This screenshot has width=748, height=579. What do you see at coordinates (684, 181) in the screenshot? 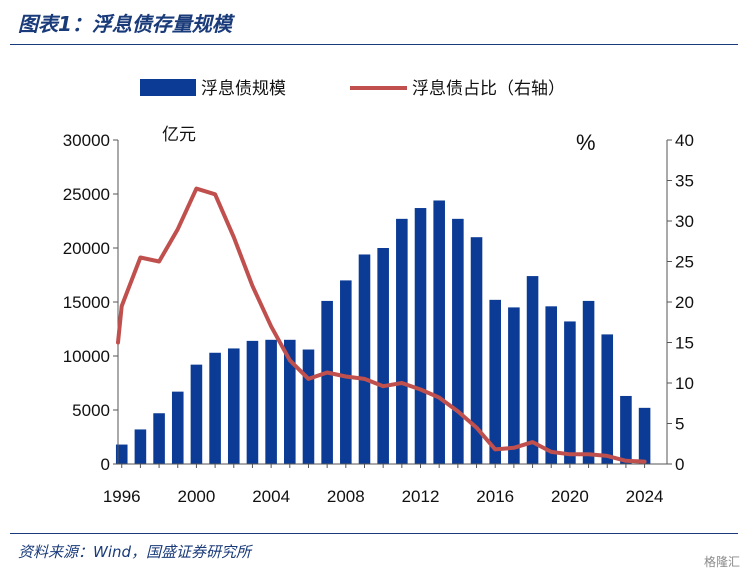
I see `y-right-tick-label-35: 35` at bounding box center [684, 181].